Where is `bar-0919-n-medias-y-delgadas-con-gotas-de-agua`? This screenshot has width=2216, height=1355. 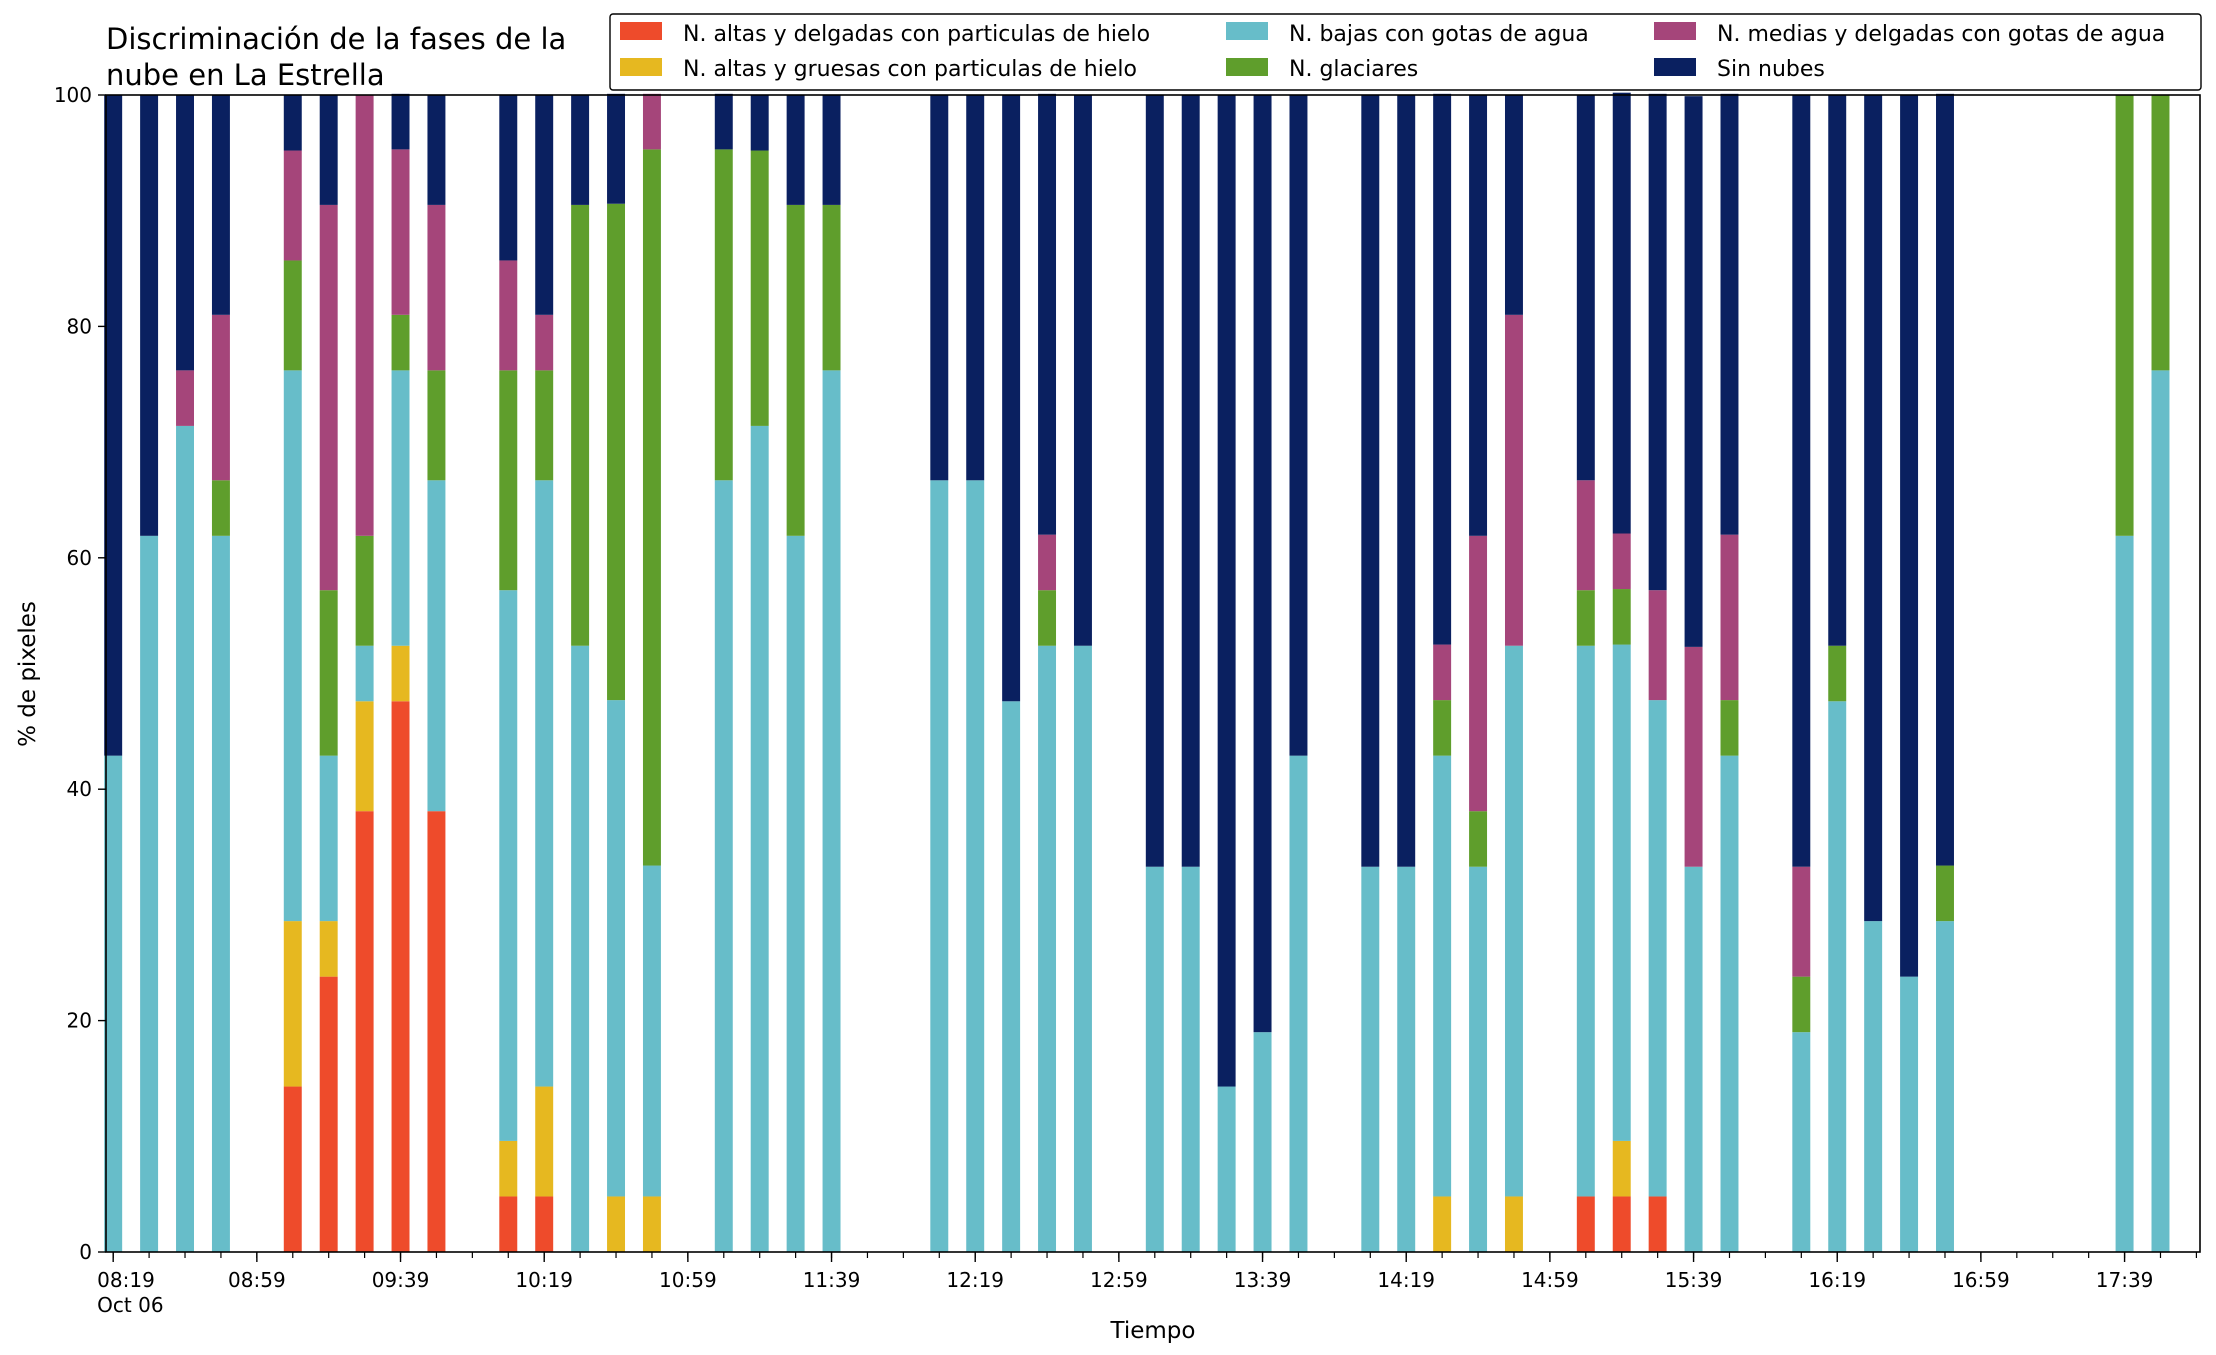
bar-0919-n-medias-y-delgadas-con-gotas-de-agua is located at coordinates (328, 397).